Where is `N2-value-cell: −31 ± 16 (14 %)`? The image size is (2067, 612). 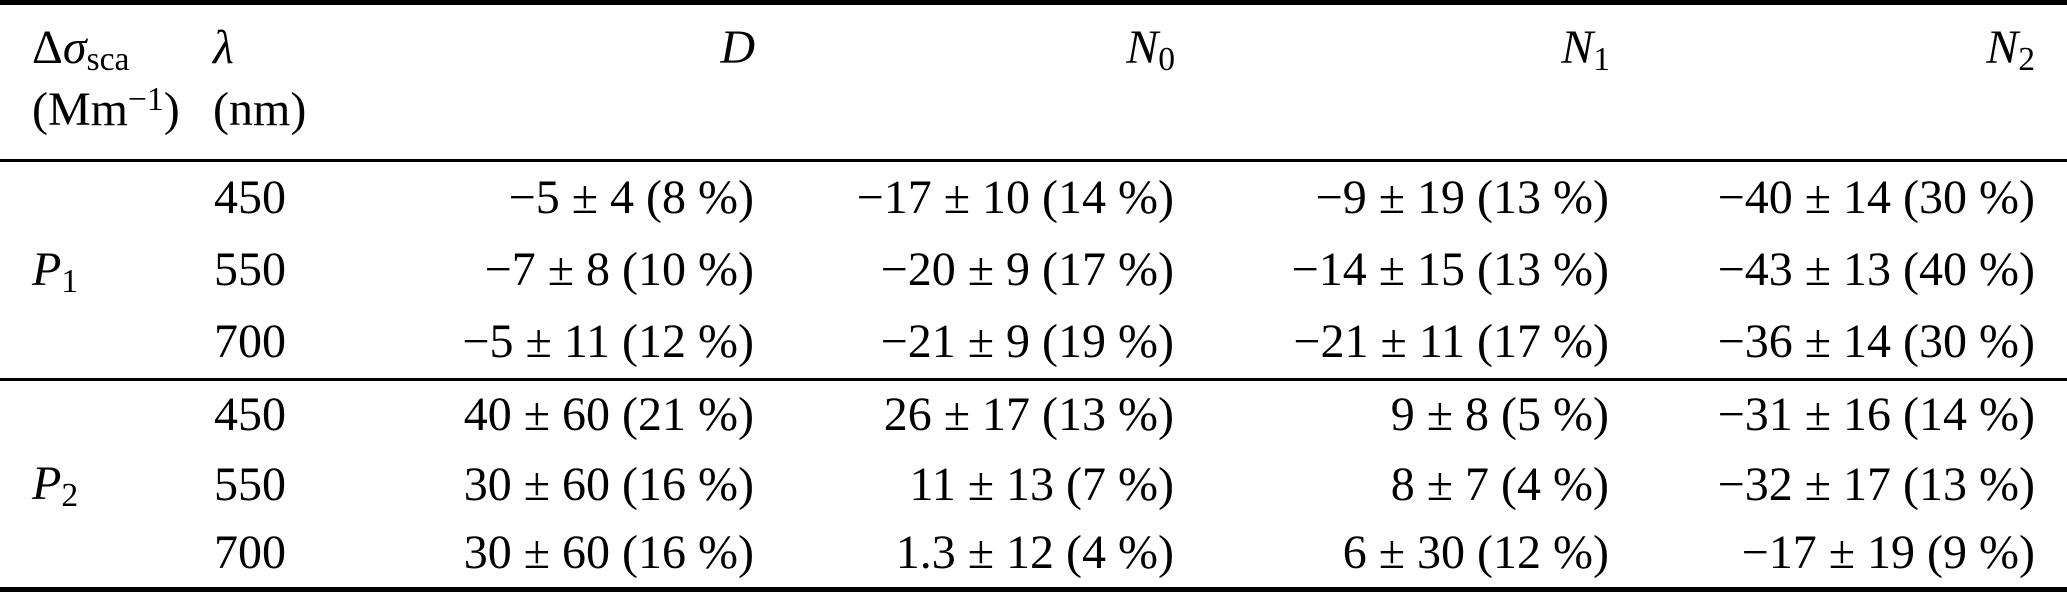
N2-value-cell: −31 ± 16 (14 %) is located at coordinates (1876, 415).